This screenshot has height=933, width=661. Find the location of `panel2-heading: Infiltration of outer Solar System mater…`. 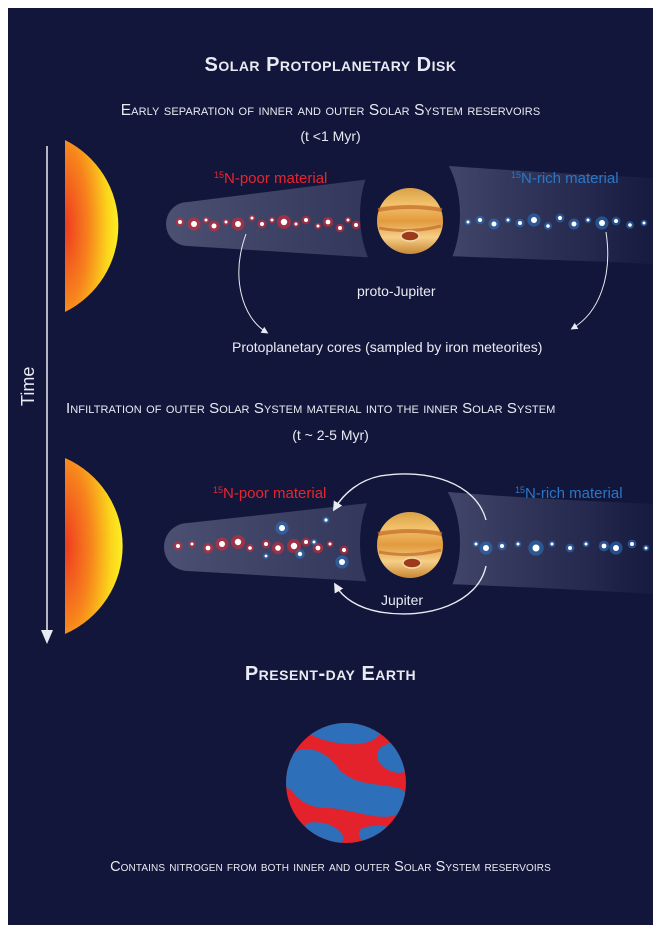

panel2-heading: Infiltration of outer Solar System mater… is located at coordinates (311, 408).